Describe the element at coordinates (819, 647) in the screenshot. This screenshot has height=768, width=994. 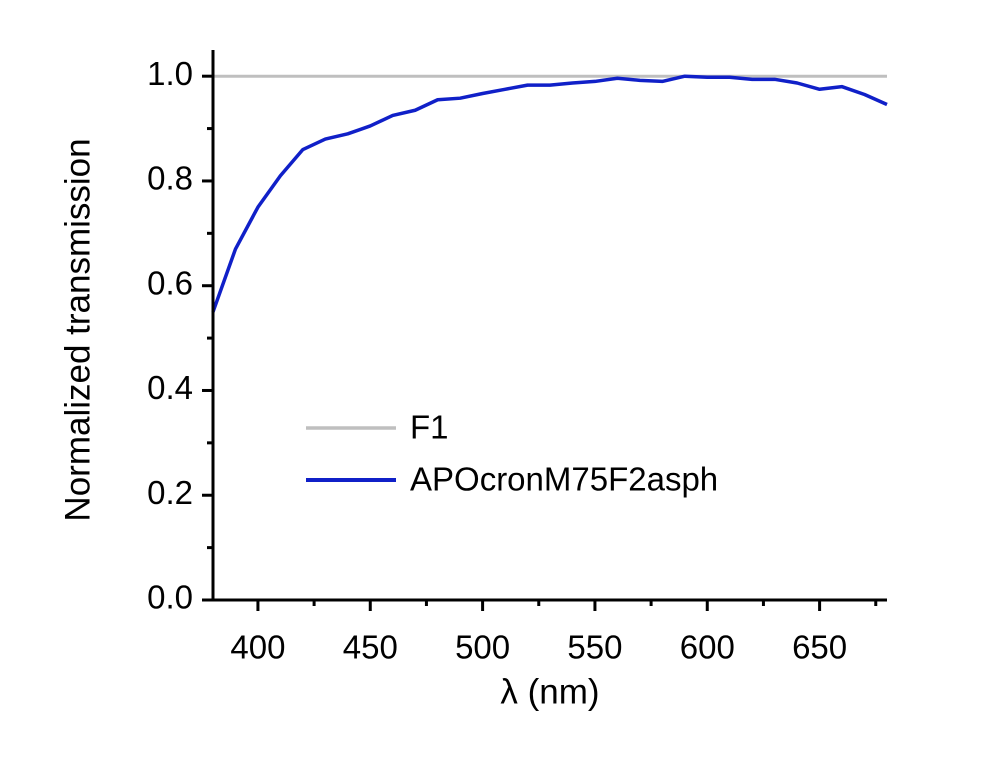
I see `x-tick-label: 650` at that location.